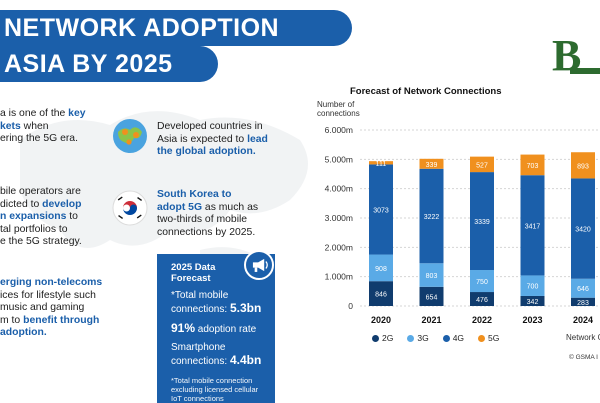 The height and width of the screenshot is (403, 600). I want to click on legend-label: 4G, so click(458, 338).